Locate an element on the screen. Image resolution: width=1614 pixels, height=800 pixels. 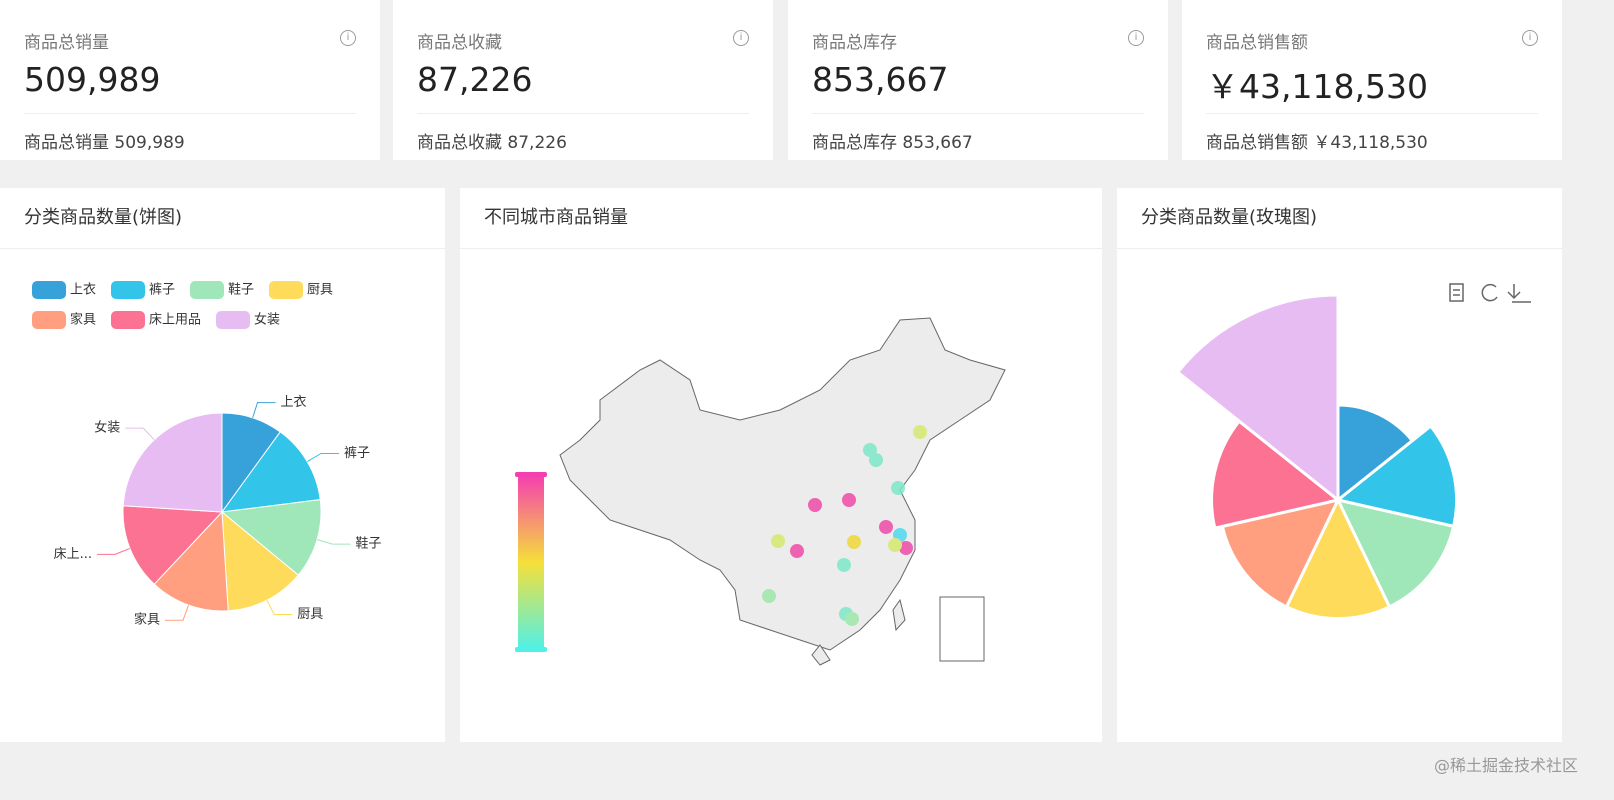
stat-card: 商品总销售额 i ￥43,118,530 商品总销售额 ￥43,118,530 is located at coordinates (1372, 80).